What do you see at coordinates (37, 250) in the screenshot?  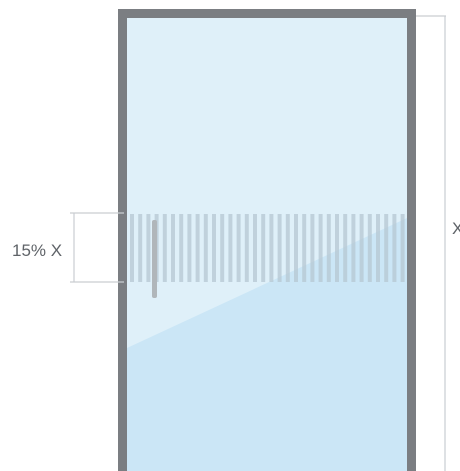 I see `band-dimension-label: 15% X` at bounding box center [37, 250].